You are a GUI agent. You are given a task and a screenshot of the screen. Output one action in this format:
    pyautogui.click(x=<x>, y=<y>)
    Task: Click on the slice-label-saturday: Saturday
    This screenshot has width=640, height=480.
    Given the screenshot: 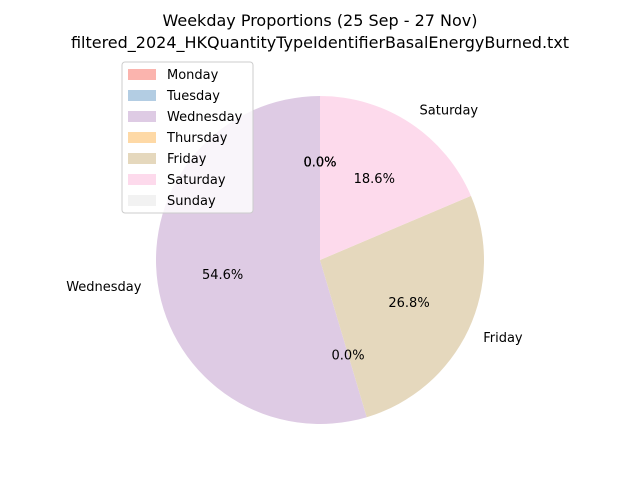 What is the action you would take?
    pyautogui.click(x=449, y=111)
    